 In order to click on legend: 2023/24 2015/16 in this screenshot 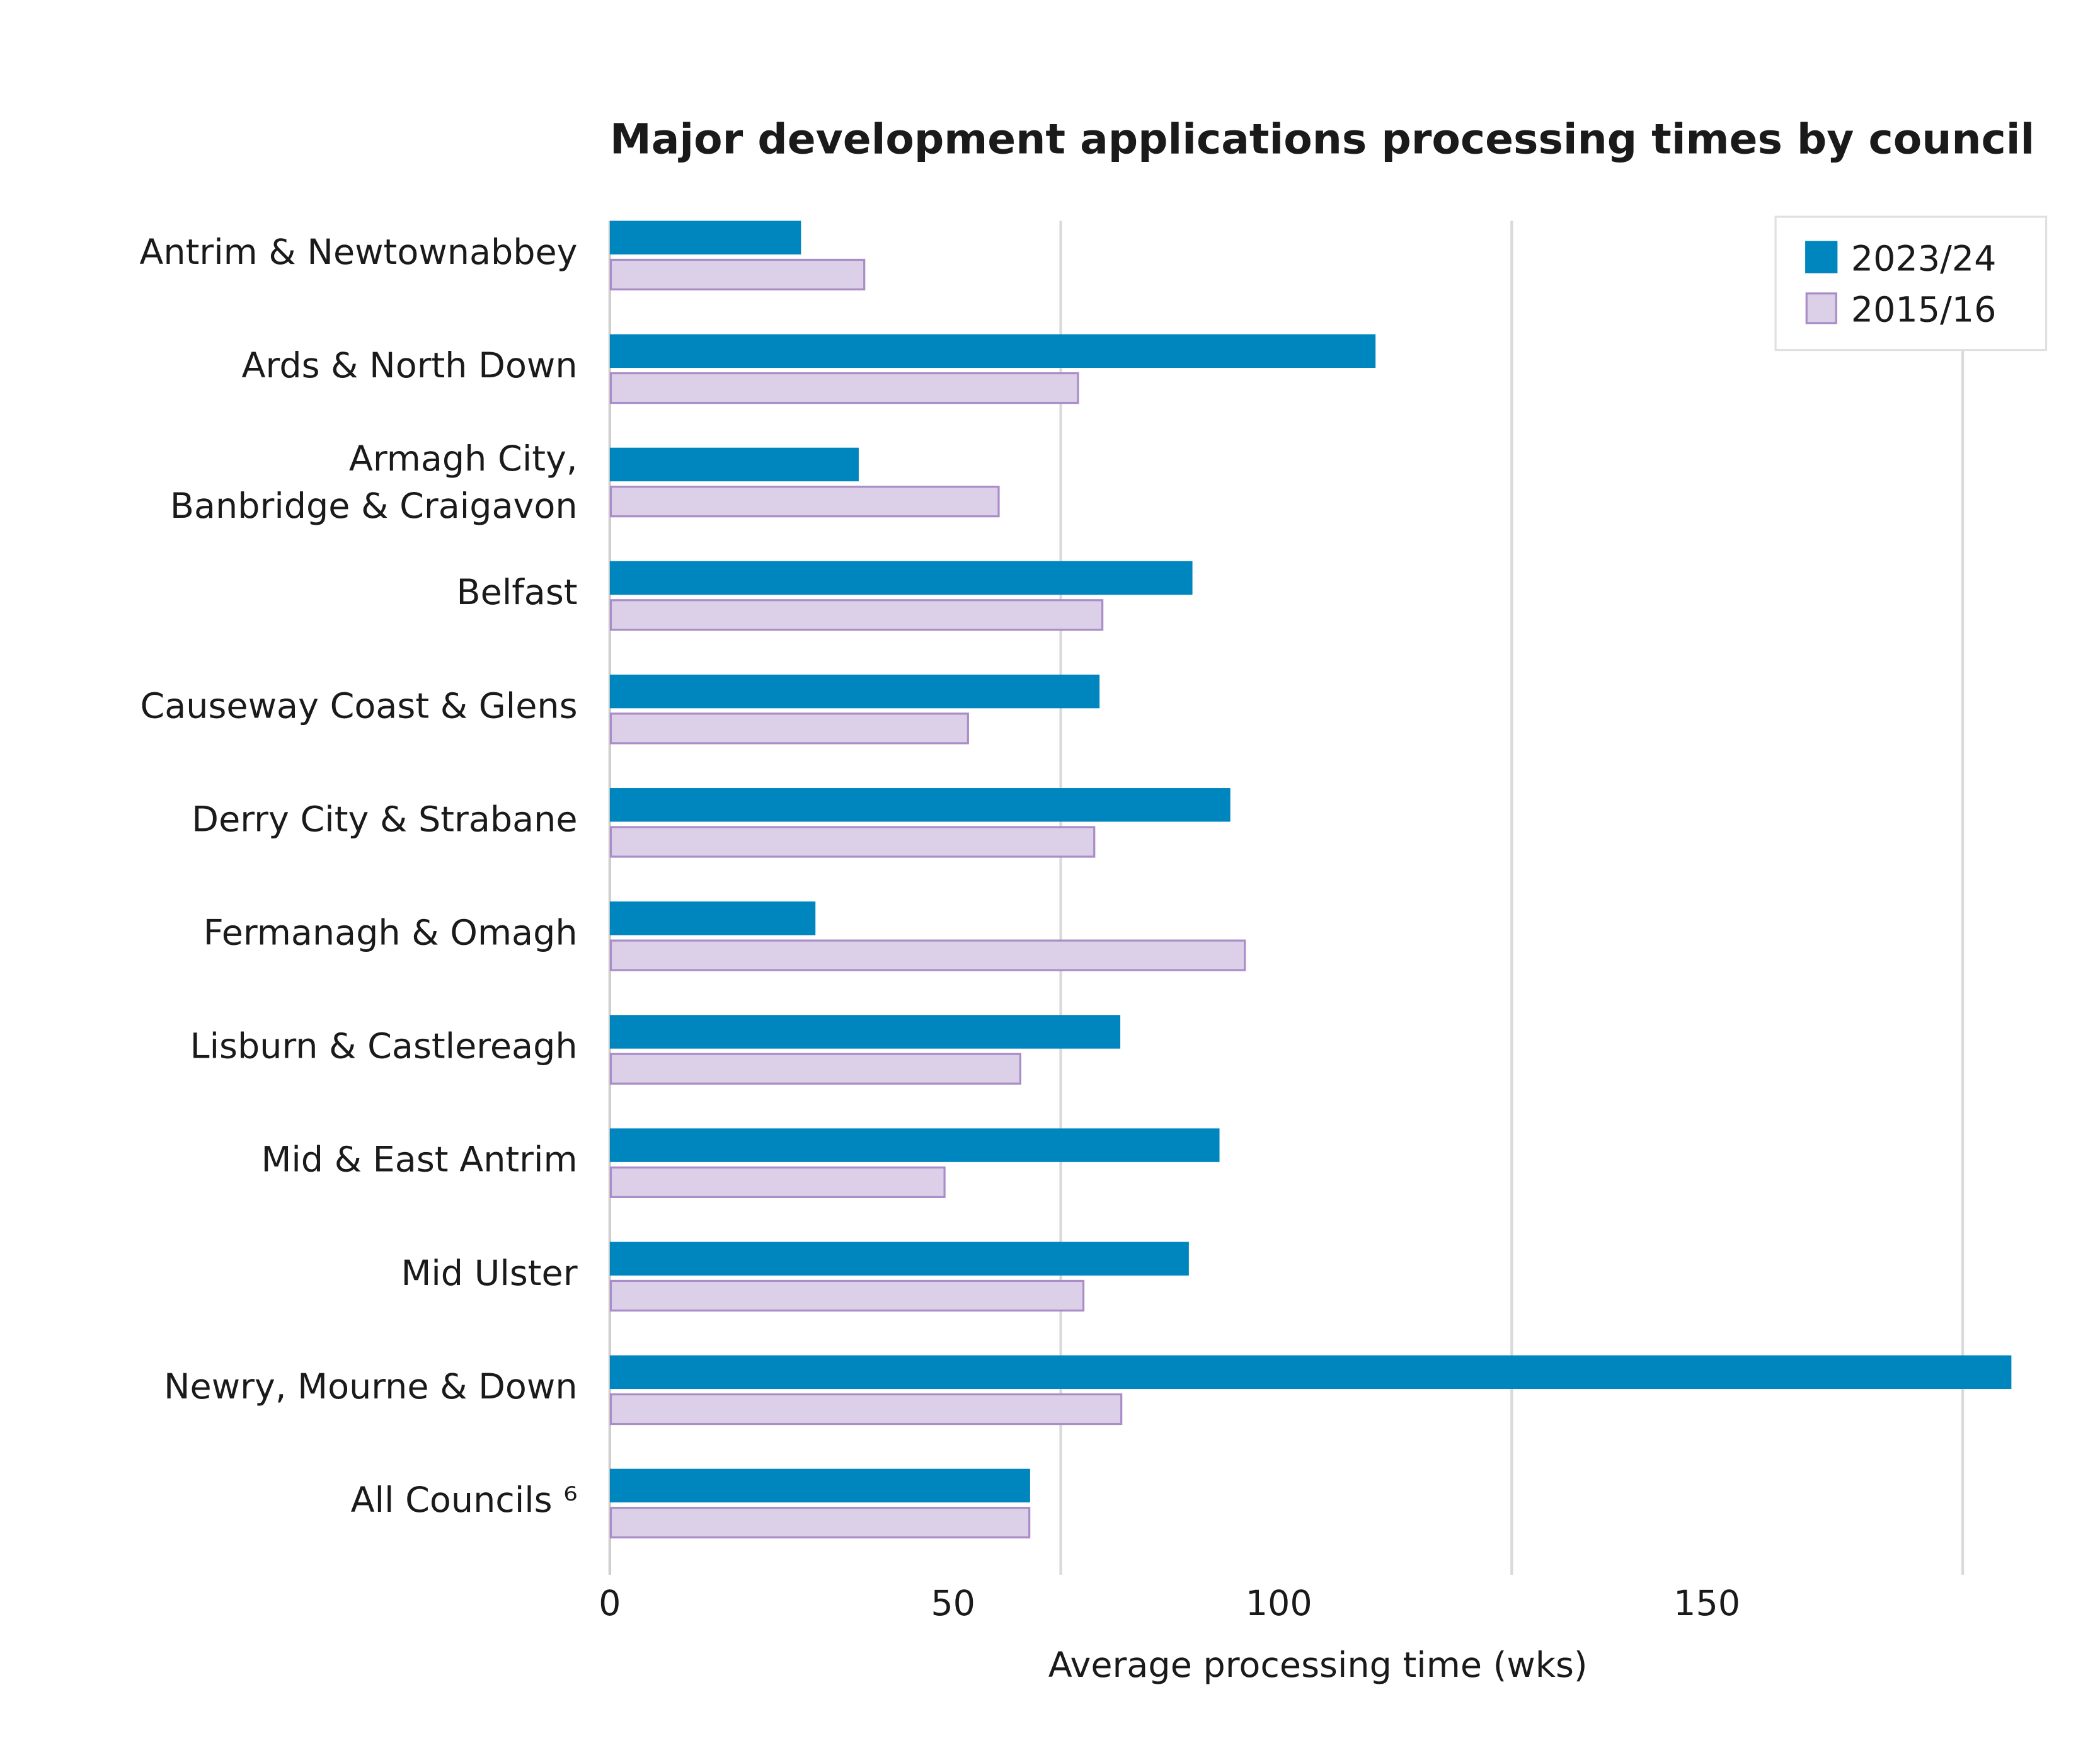, I will do `click(1911, 283)`.